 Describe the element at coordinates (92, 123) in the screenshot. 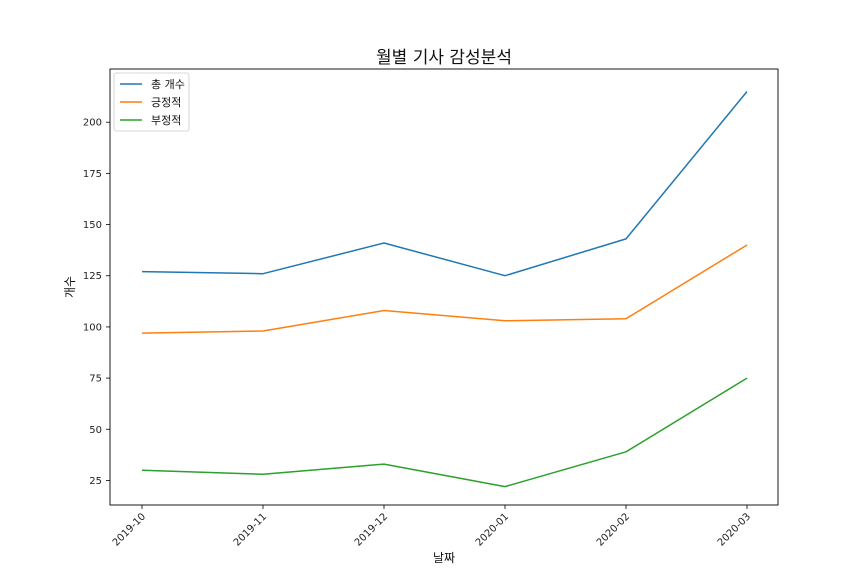

I see `y-tick-label: 200` at that location.